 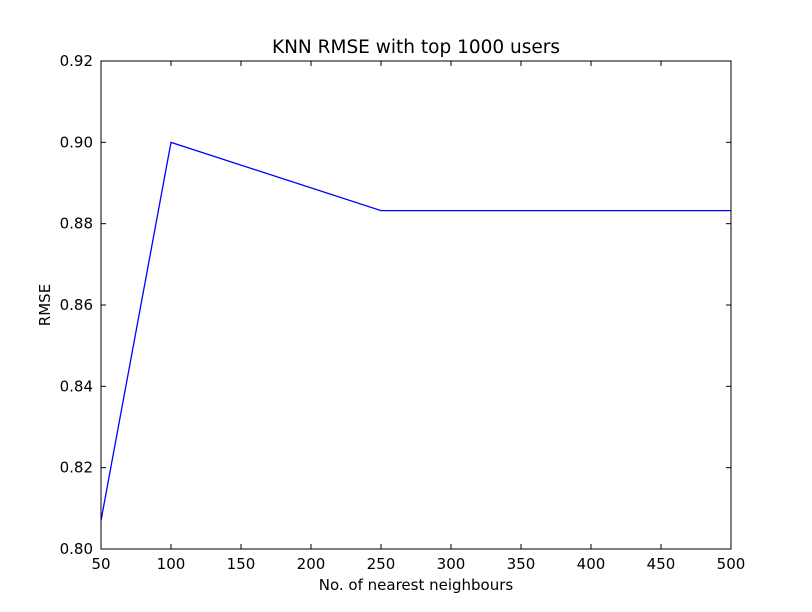 What do you see at coordinates (76, 224) in the screenshot?
I see `y-tick-label: 0.88` at bounding box center [76, 224].